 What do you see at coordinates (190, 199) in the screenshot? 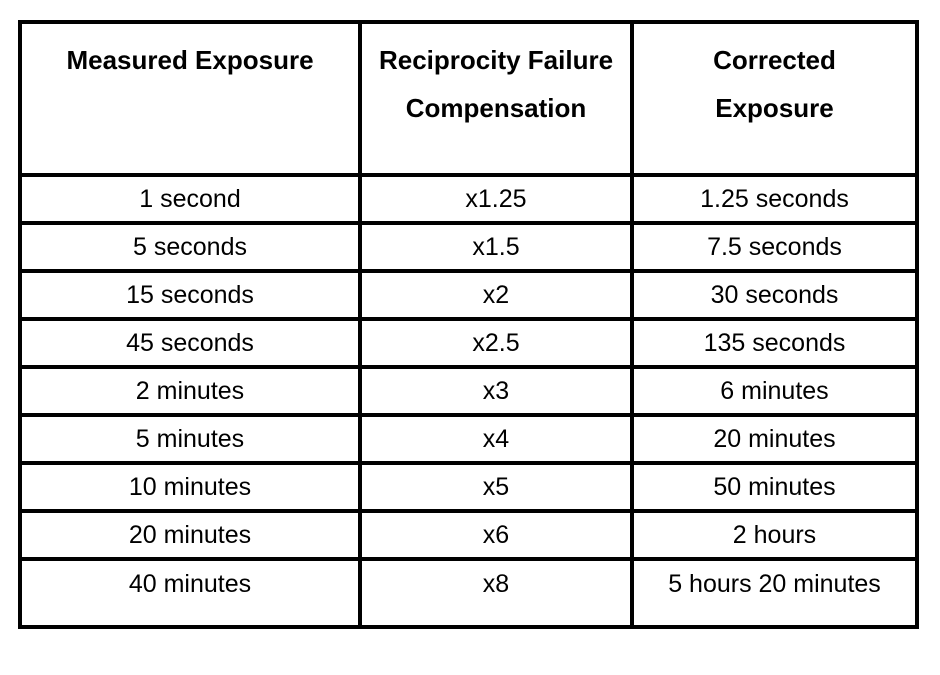
I see `cell-measured-exposure: 1 second` at bounding box center [190, 199].